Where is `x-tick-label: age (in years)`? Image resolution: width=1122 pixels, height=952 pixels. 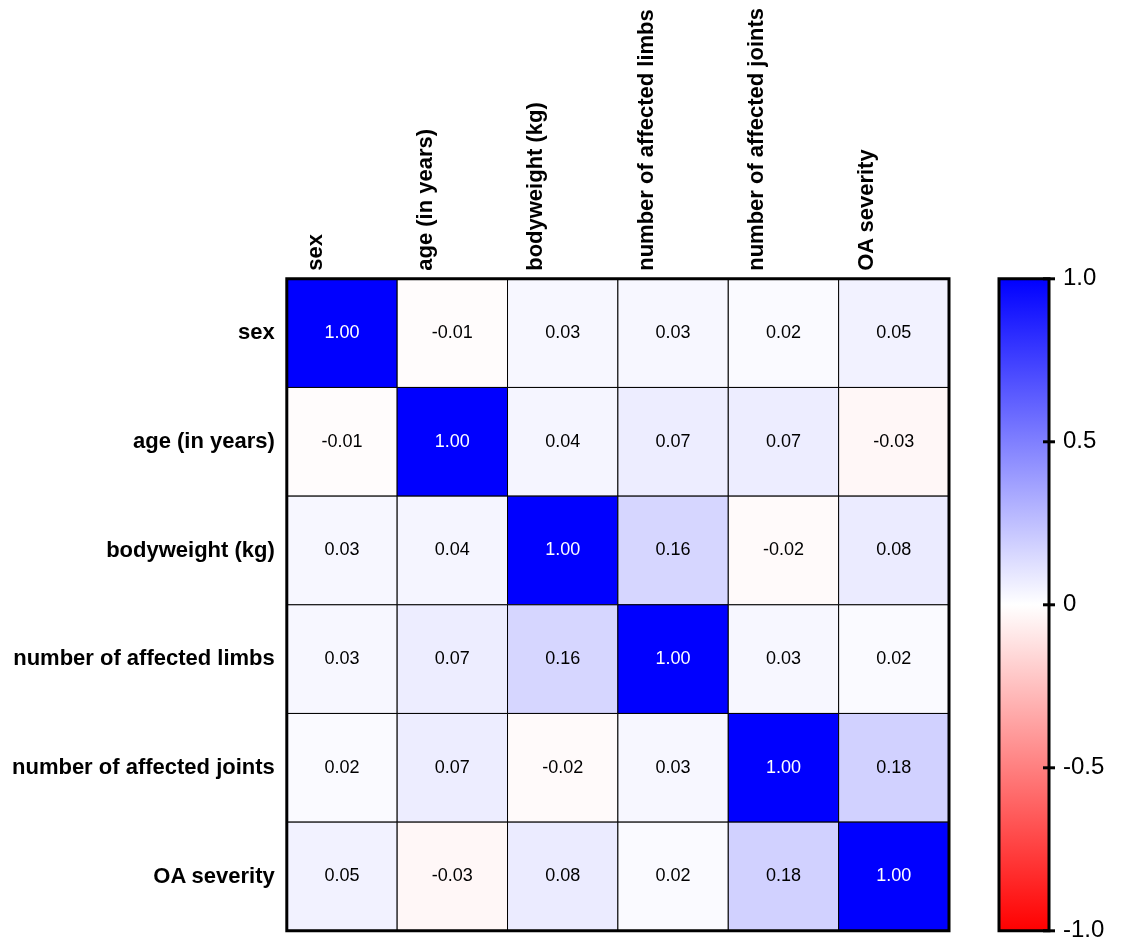 x-tick-label: age (in years) is located at coordinates (425, 199).